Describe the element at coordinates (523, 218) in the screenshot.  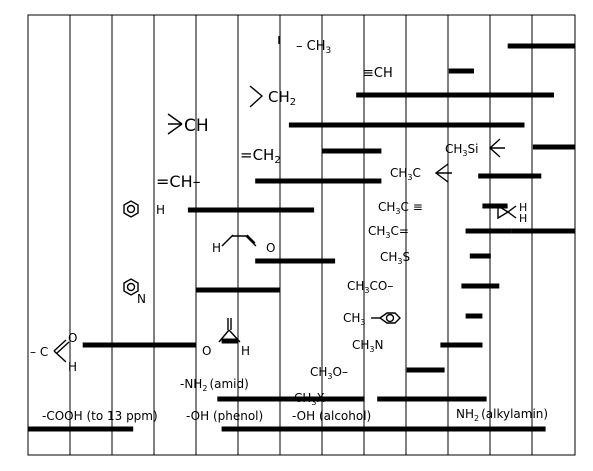
I see `label-cyclopropane-h2: H` at that location.